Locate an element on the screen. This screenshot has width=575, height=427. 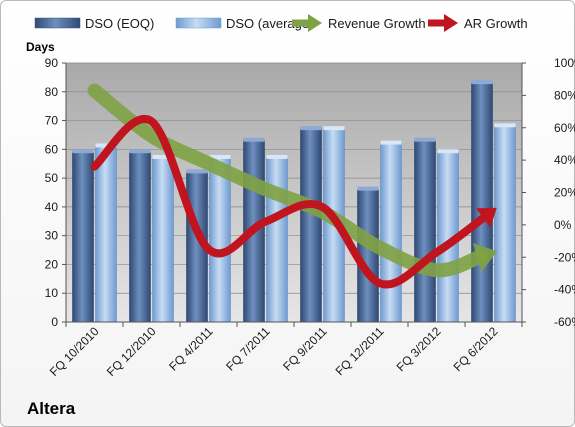
legend-item-dso-eoq: DSO (EOQ) is located at coordinates (94, 23).